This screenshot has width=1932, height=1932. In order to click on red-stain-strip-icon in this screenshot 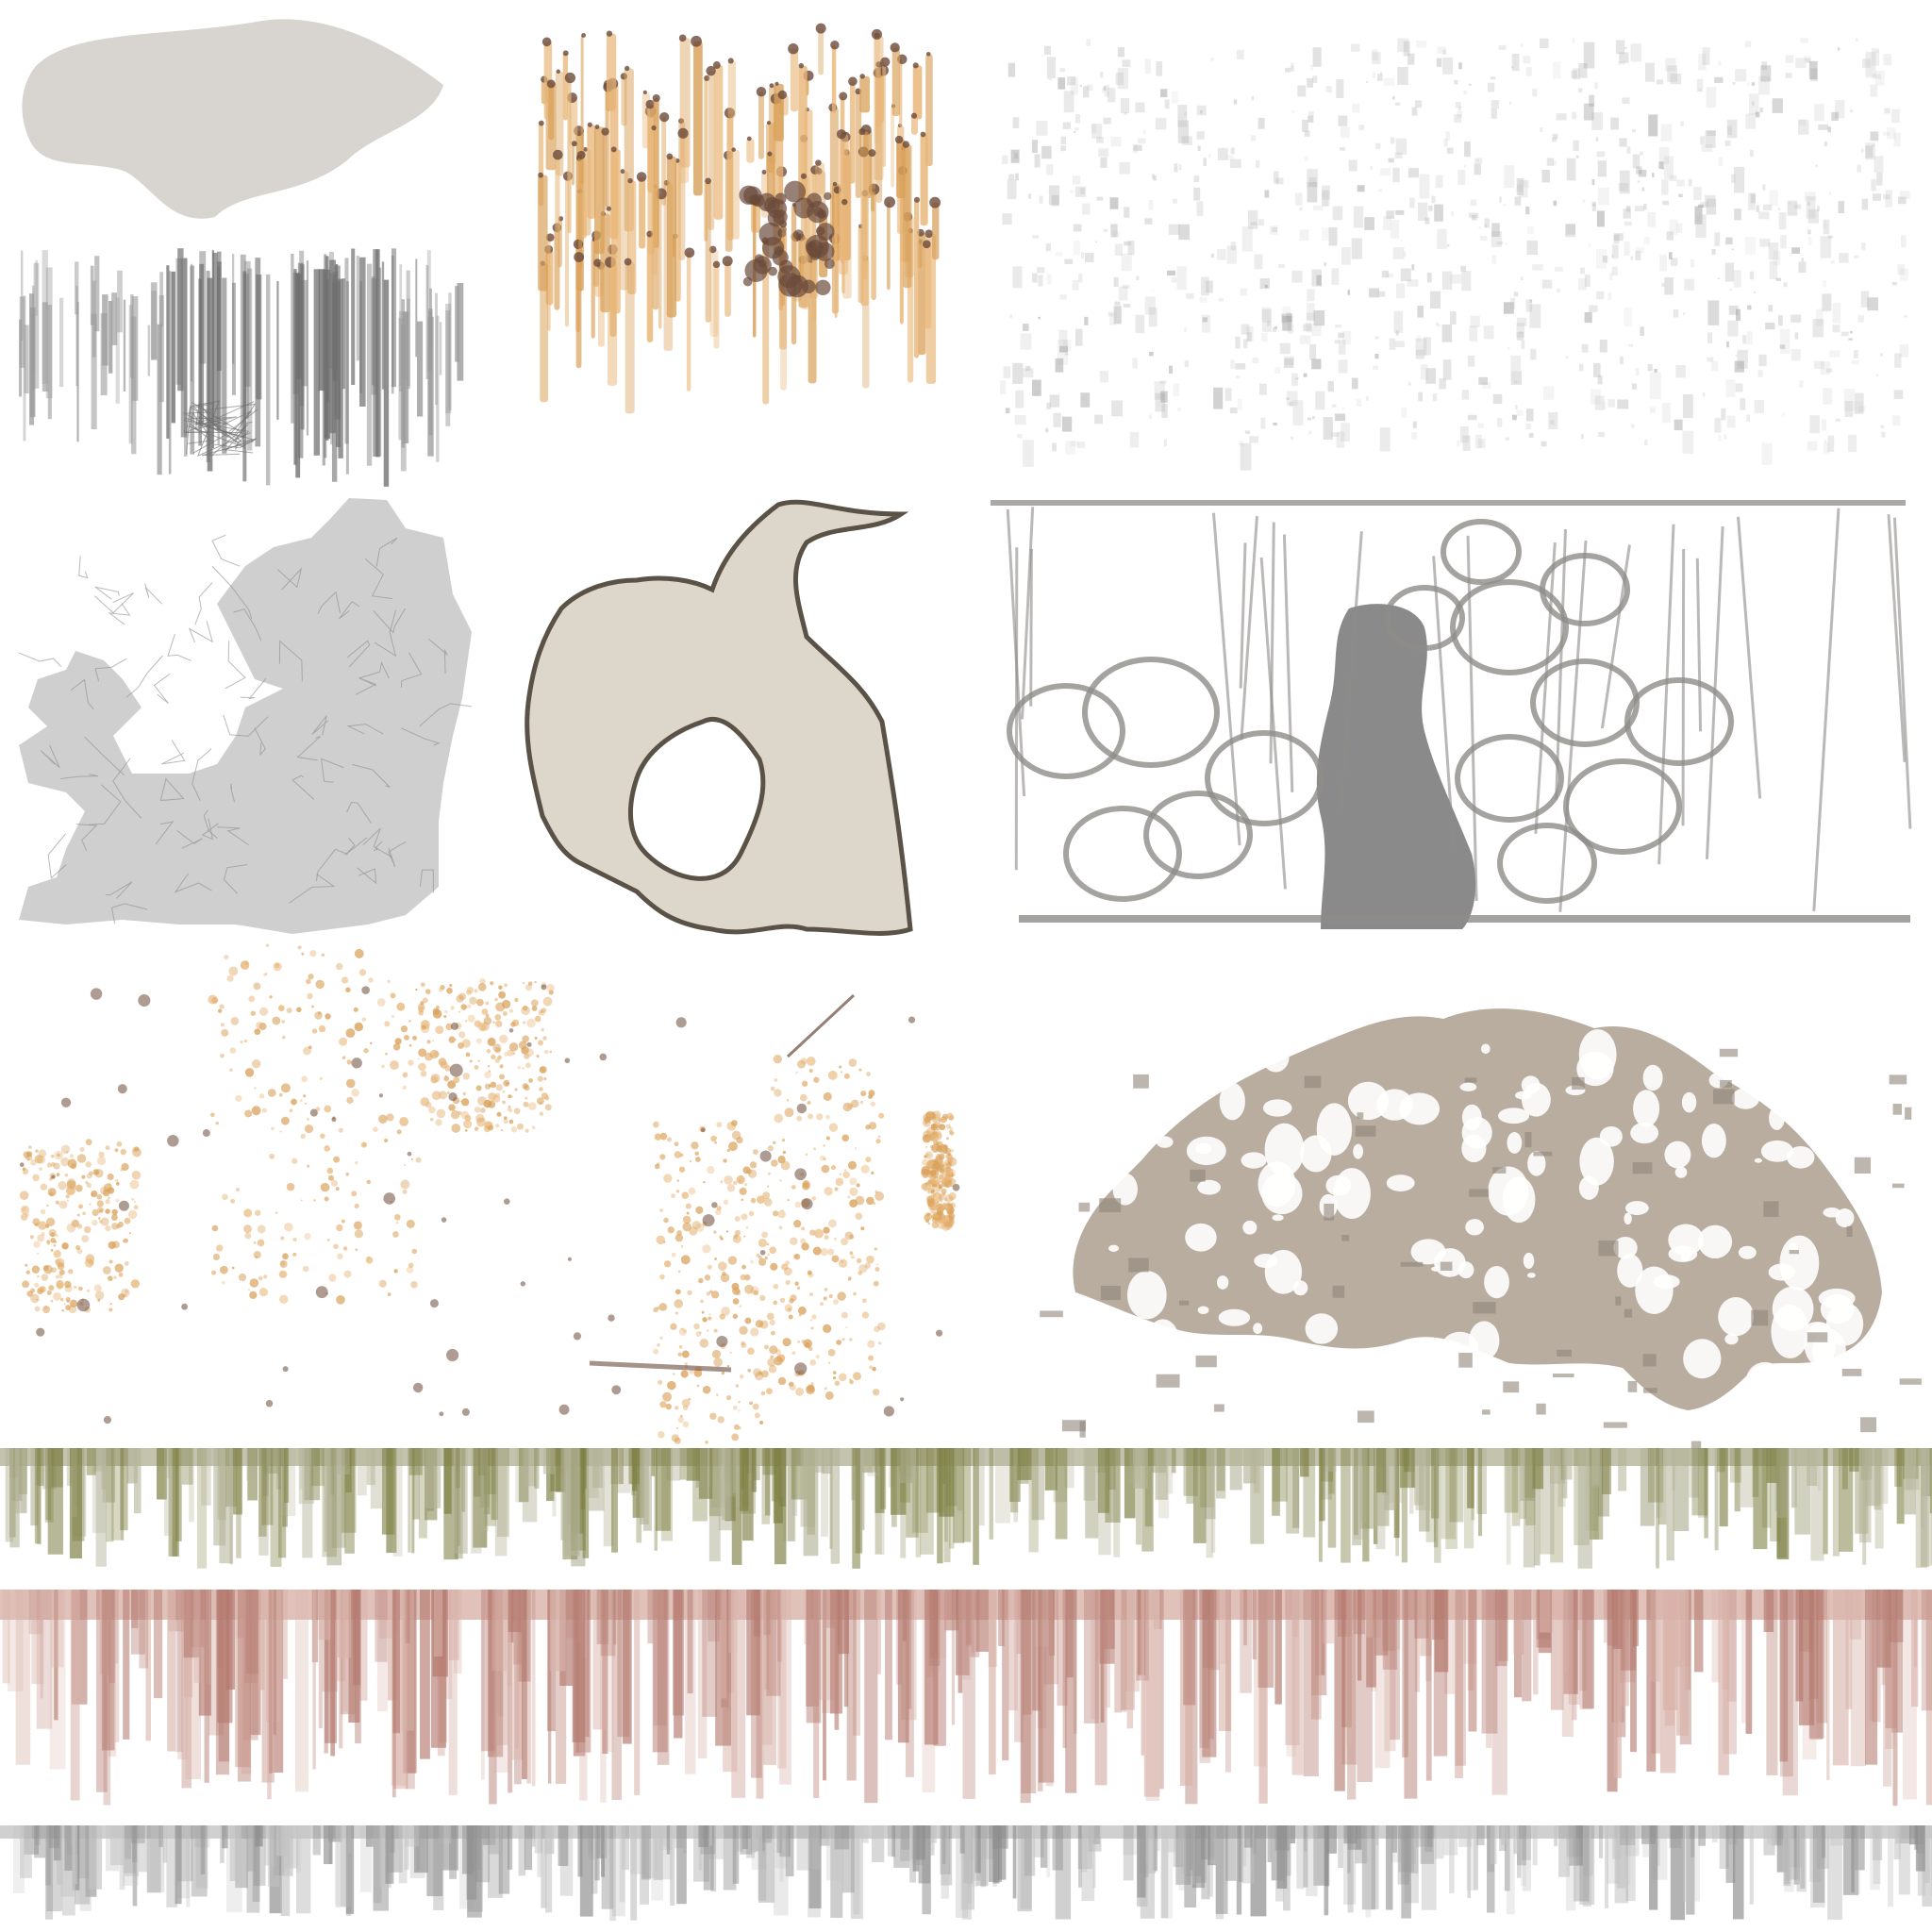, I will do `click(966, 1717)`.